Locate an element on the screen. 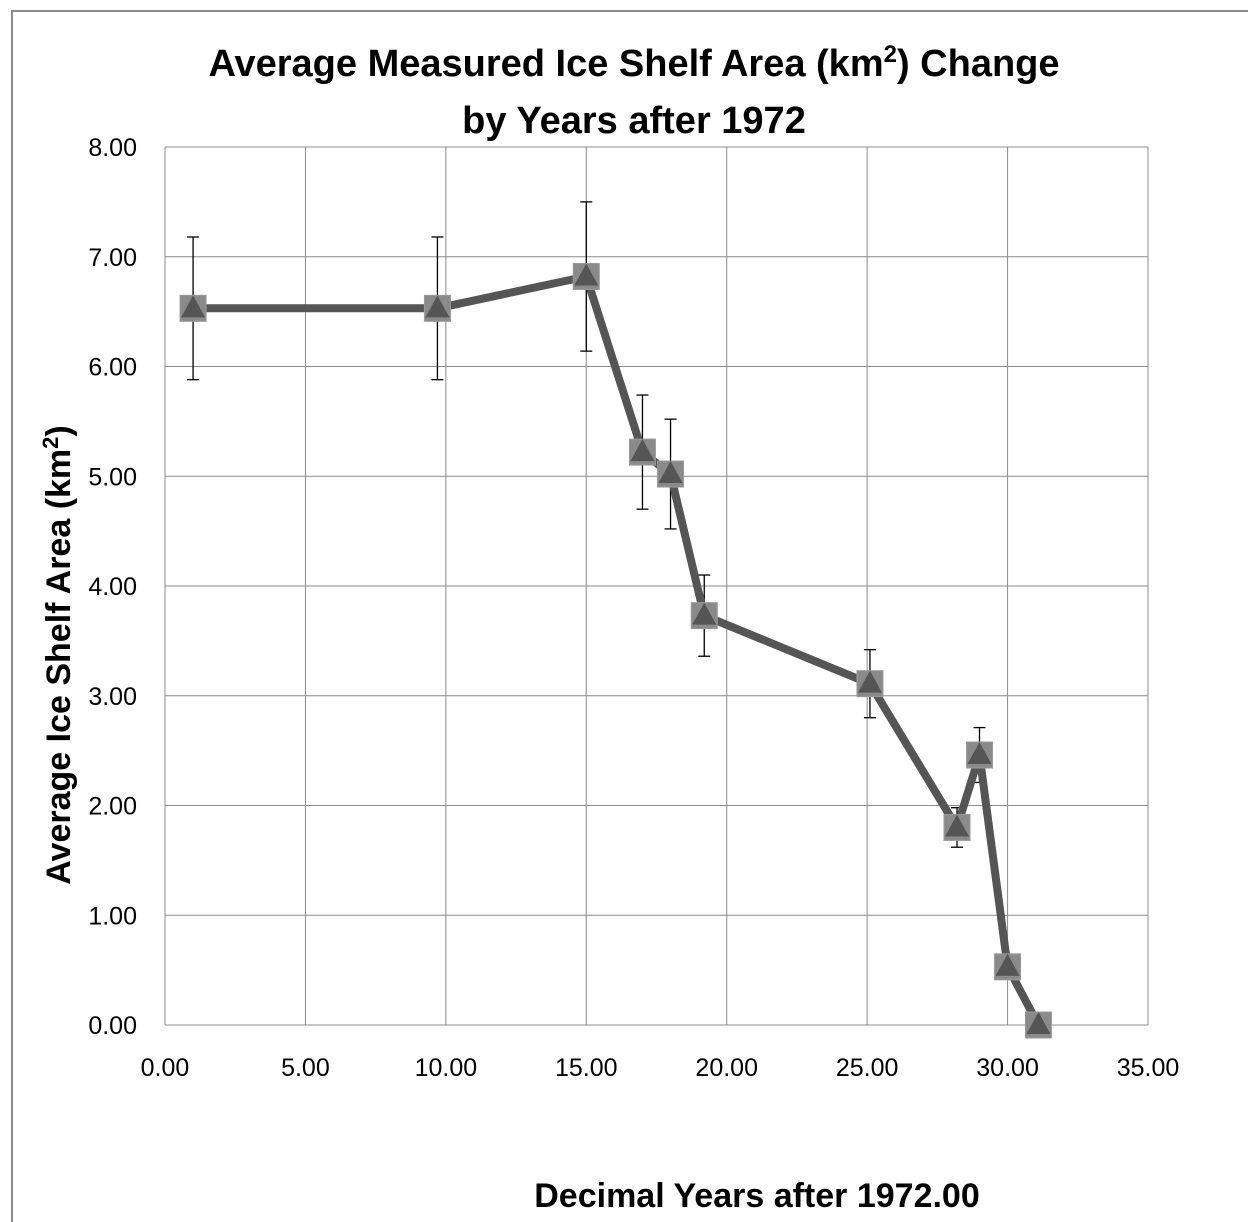  x-tick-label: 0.00 is located at coordinates (165, 1068).